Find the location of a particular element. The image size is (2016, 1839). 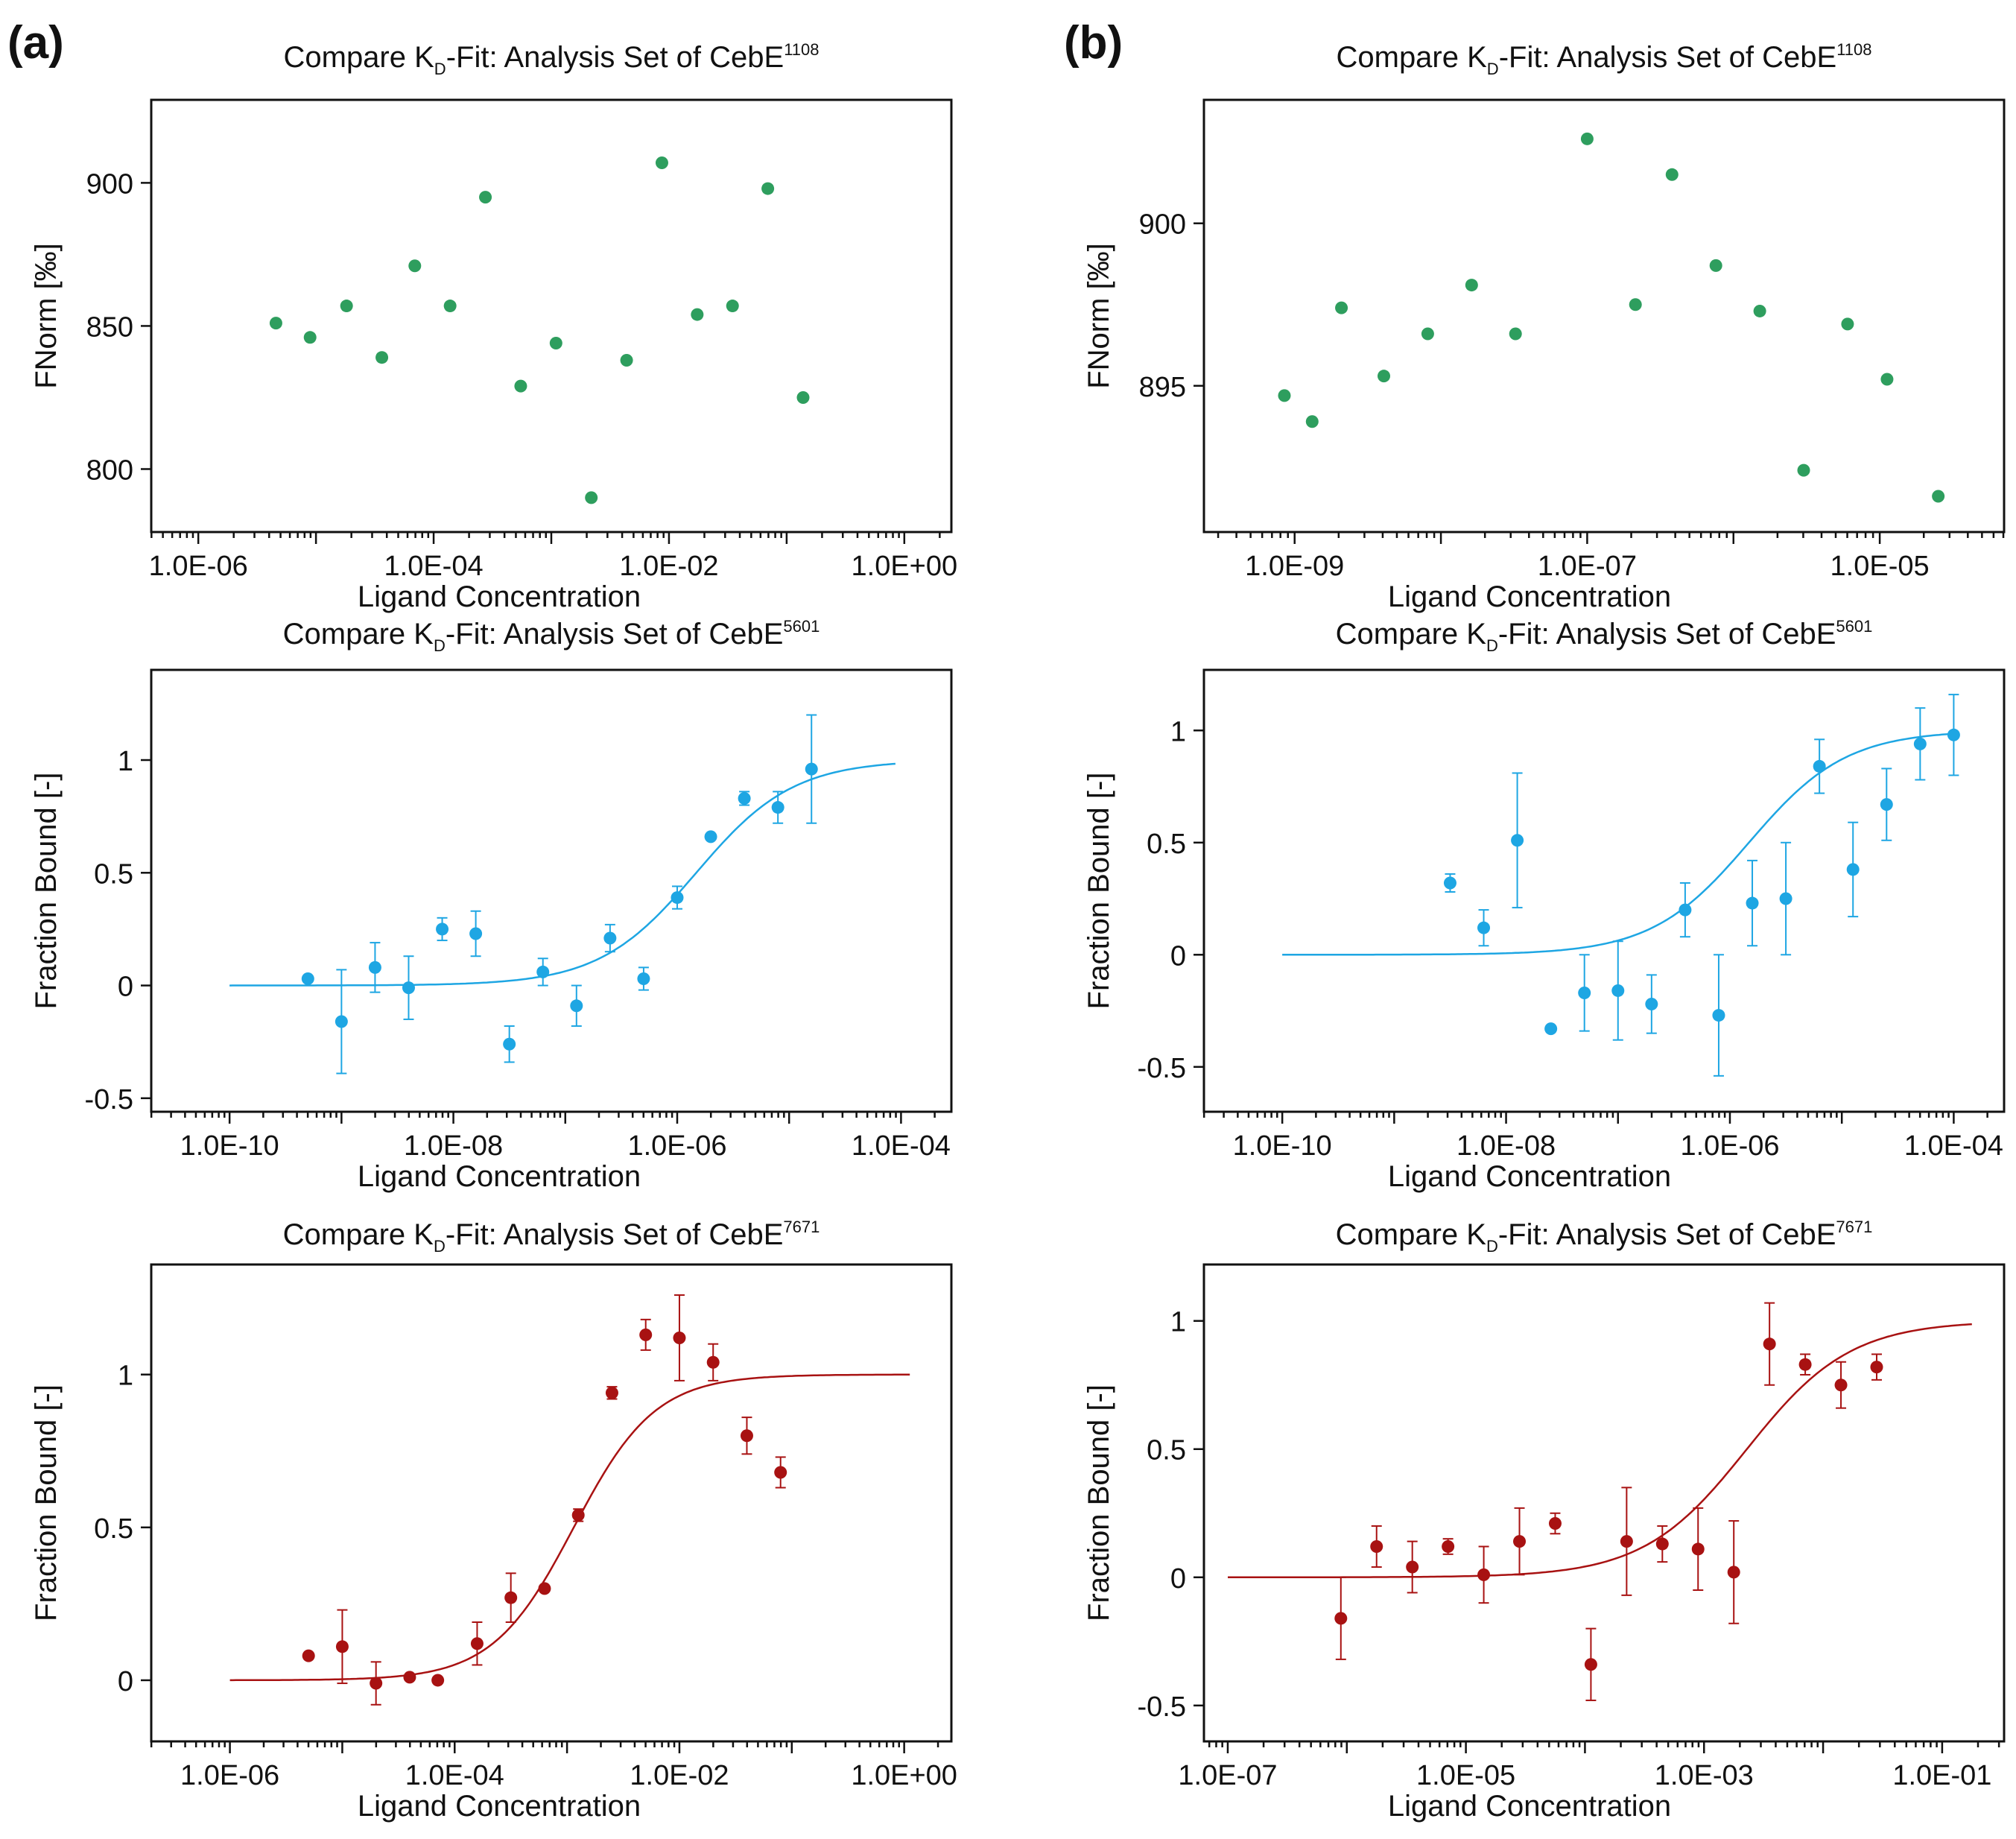

chart-title: Compare KD-Fit: Analysis Set of CebE5601 is located at coordinates (551, 636).